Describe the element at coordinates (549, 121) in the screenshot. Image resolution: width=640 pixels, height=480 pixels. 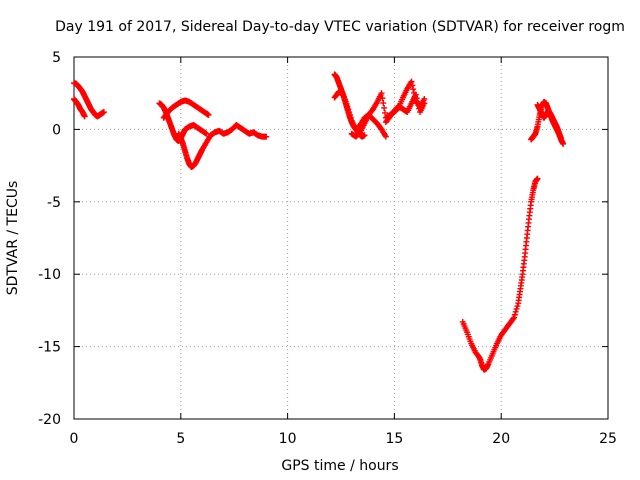
I see `series-arc-5b` at that location.